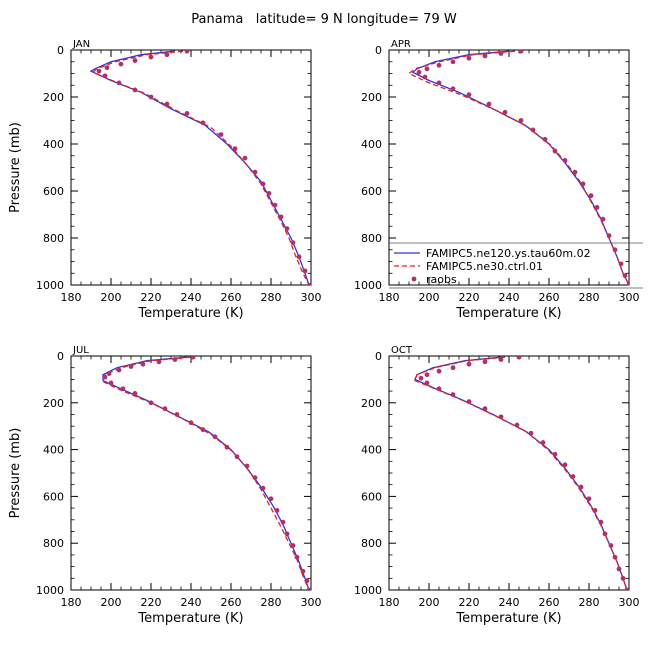  What do you see at coordinates (378, 50) in the screenshot?
I see `y-tick-label: 0` at bounding box center [378, 50].